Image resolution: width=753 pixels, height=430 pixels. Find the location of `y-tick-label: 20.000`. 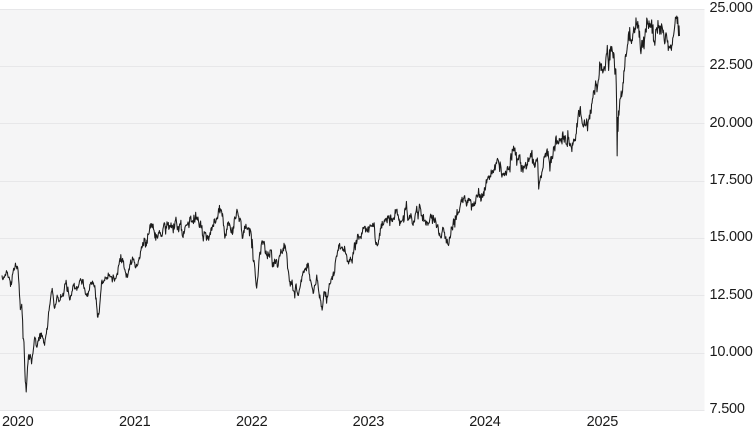

y-tick-label: 20.000 is located at coordinates (731, 122).